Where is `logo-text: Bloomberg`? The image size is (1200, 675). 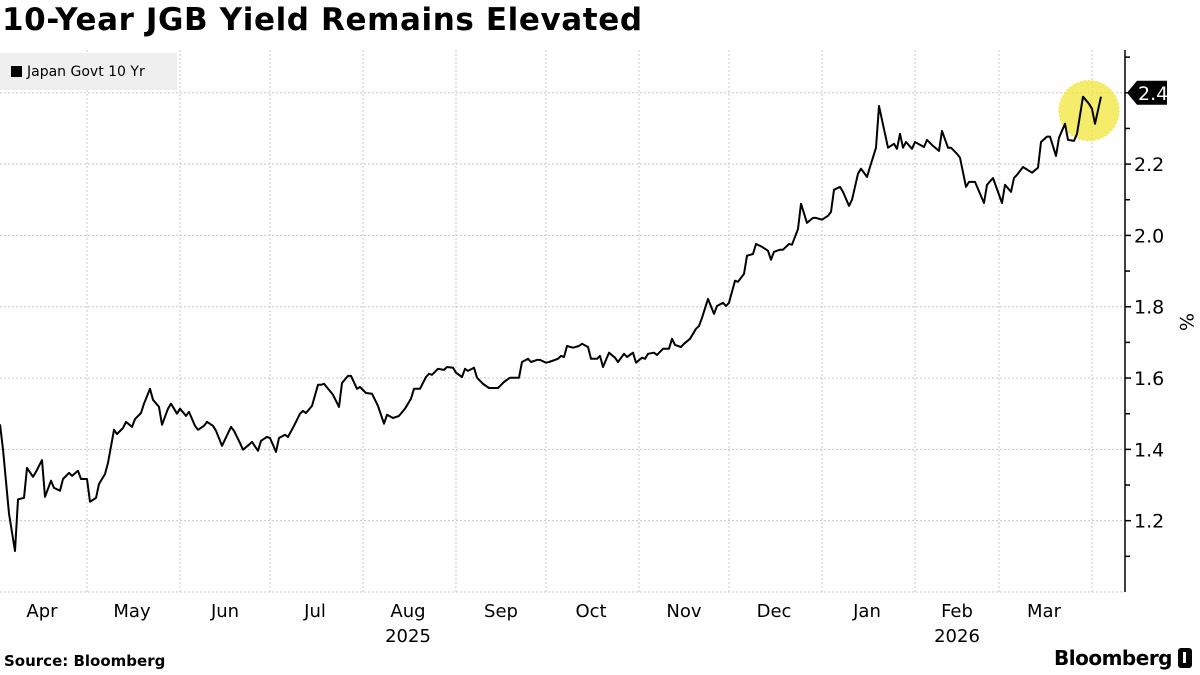 logo-text: Bloomberg is located at coordinates (1113, 658).